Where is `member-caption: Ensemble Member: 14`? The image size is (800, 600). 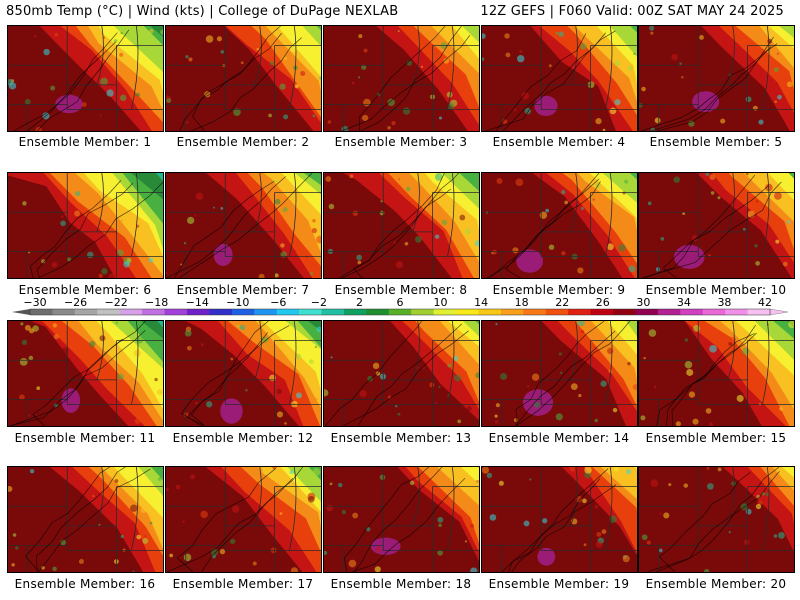
member-caption: Ensemble Member: 14 is located at coordinates (559, 438).